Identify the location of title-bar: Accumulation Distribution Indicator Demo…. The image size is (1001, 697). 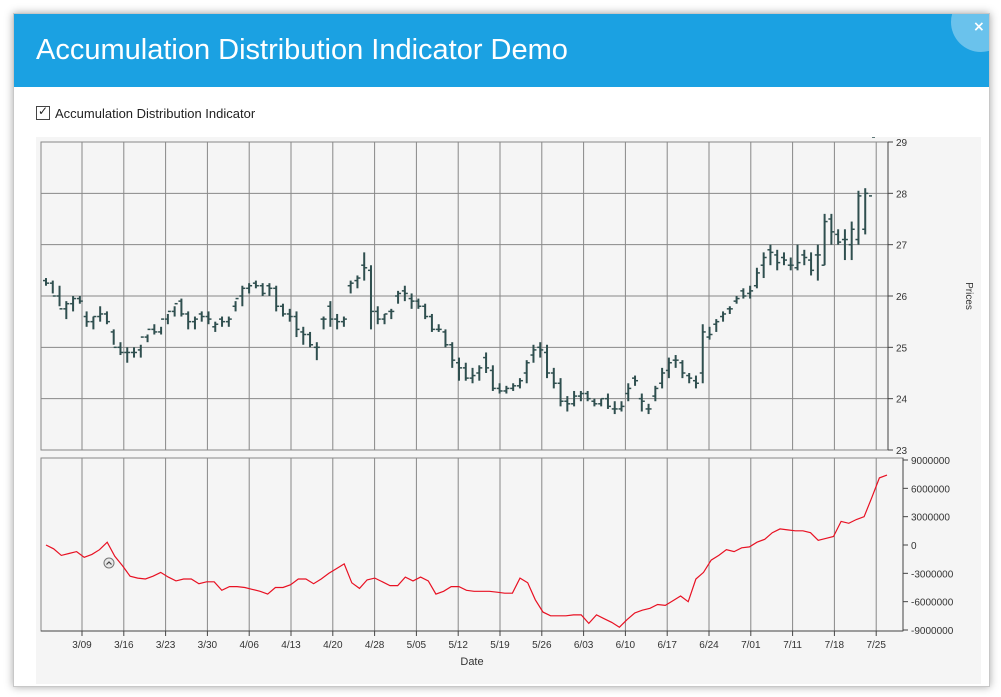
(501, 50).